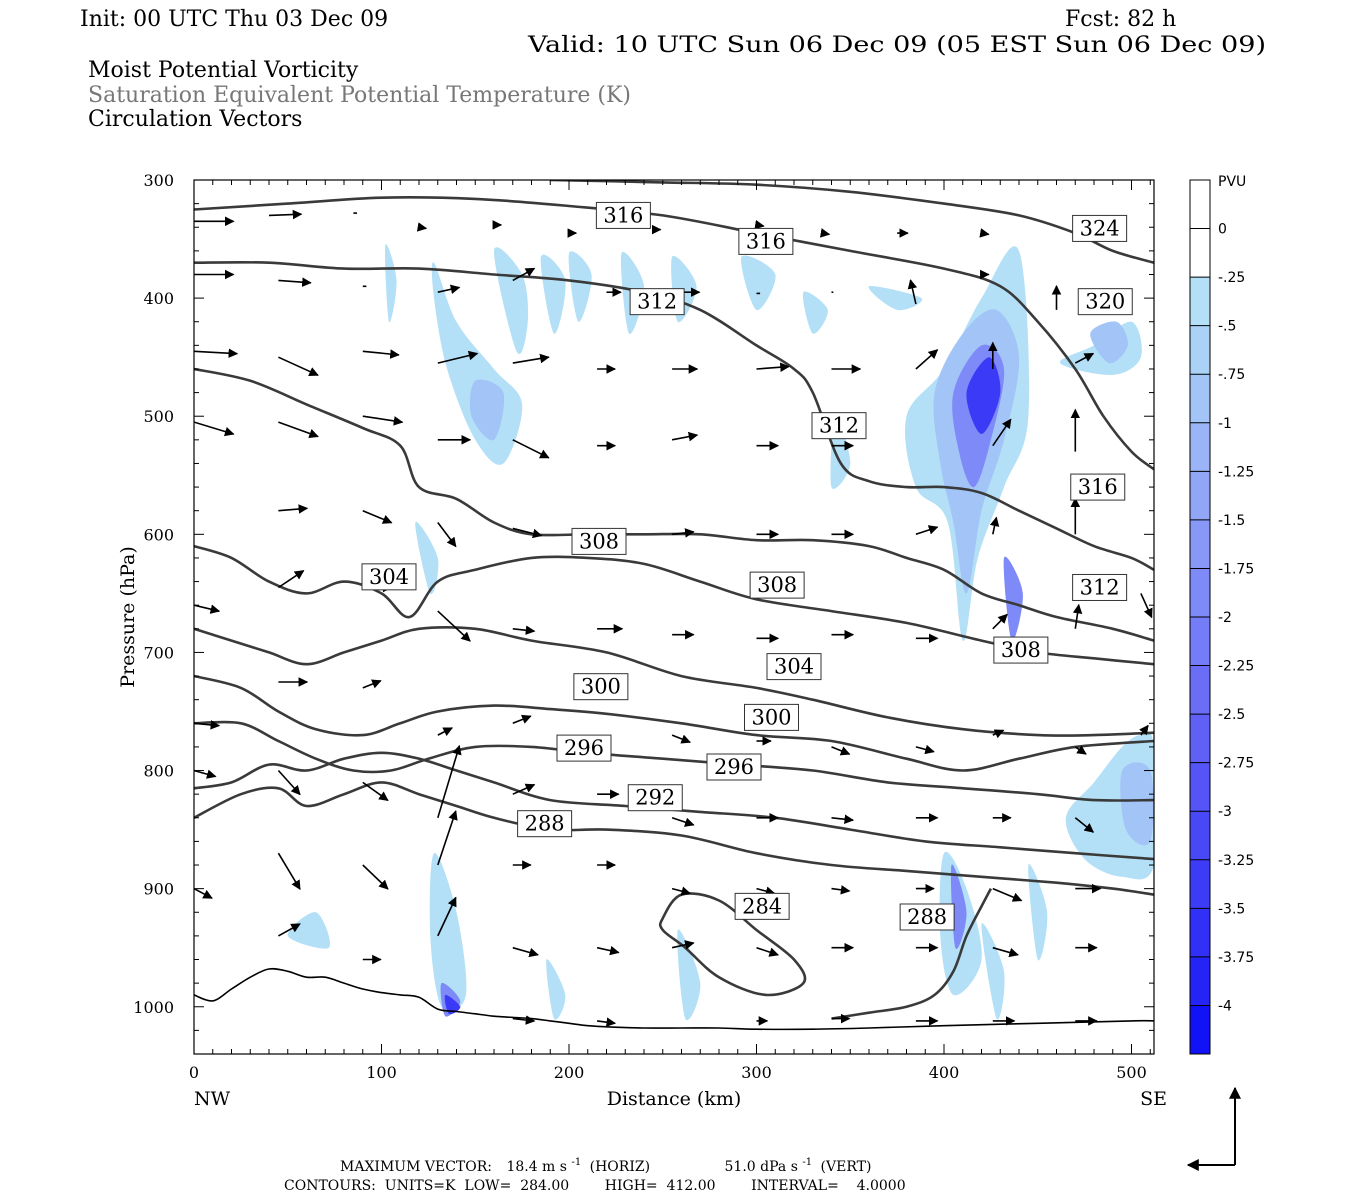 This screenshot has height=1200, width=1350. Describe the element at coordinates (1231, 278) in the screenshot. I see `colorbar-label: -.25` at that location.